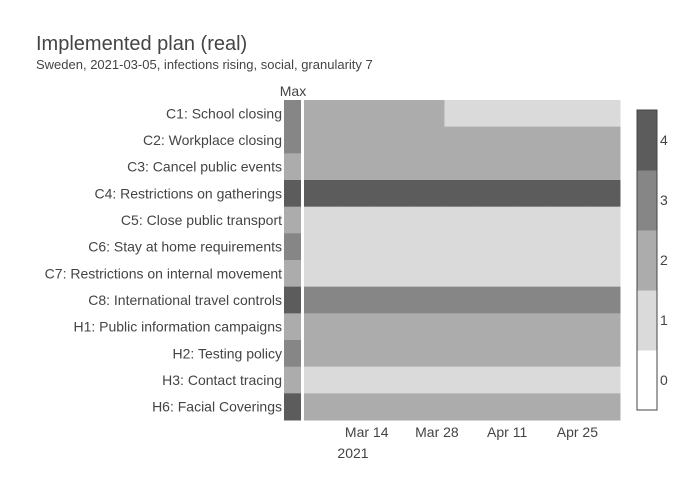 This screenshot has width=700, height=500. Describe the element at coordinates (227, 353) in the screenshot. I see `row-label: H2: Testing policy` at that location.